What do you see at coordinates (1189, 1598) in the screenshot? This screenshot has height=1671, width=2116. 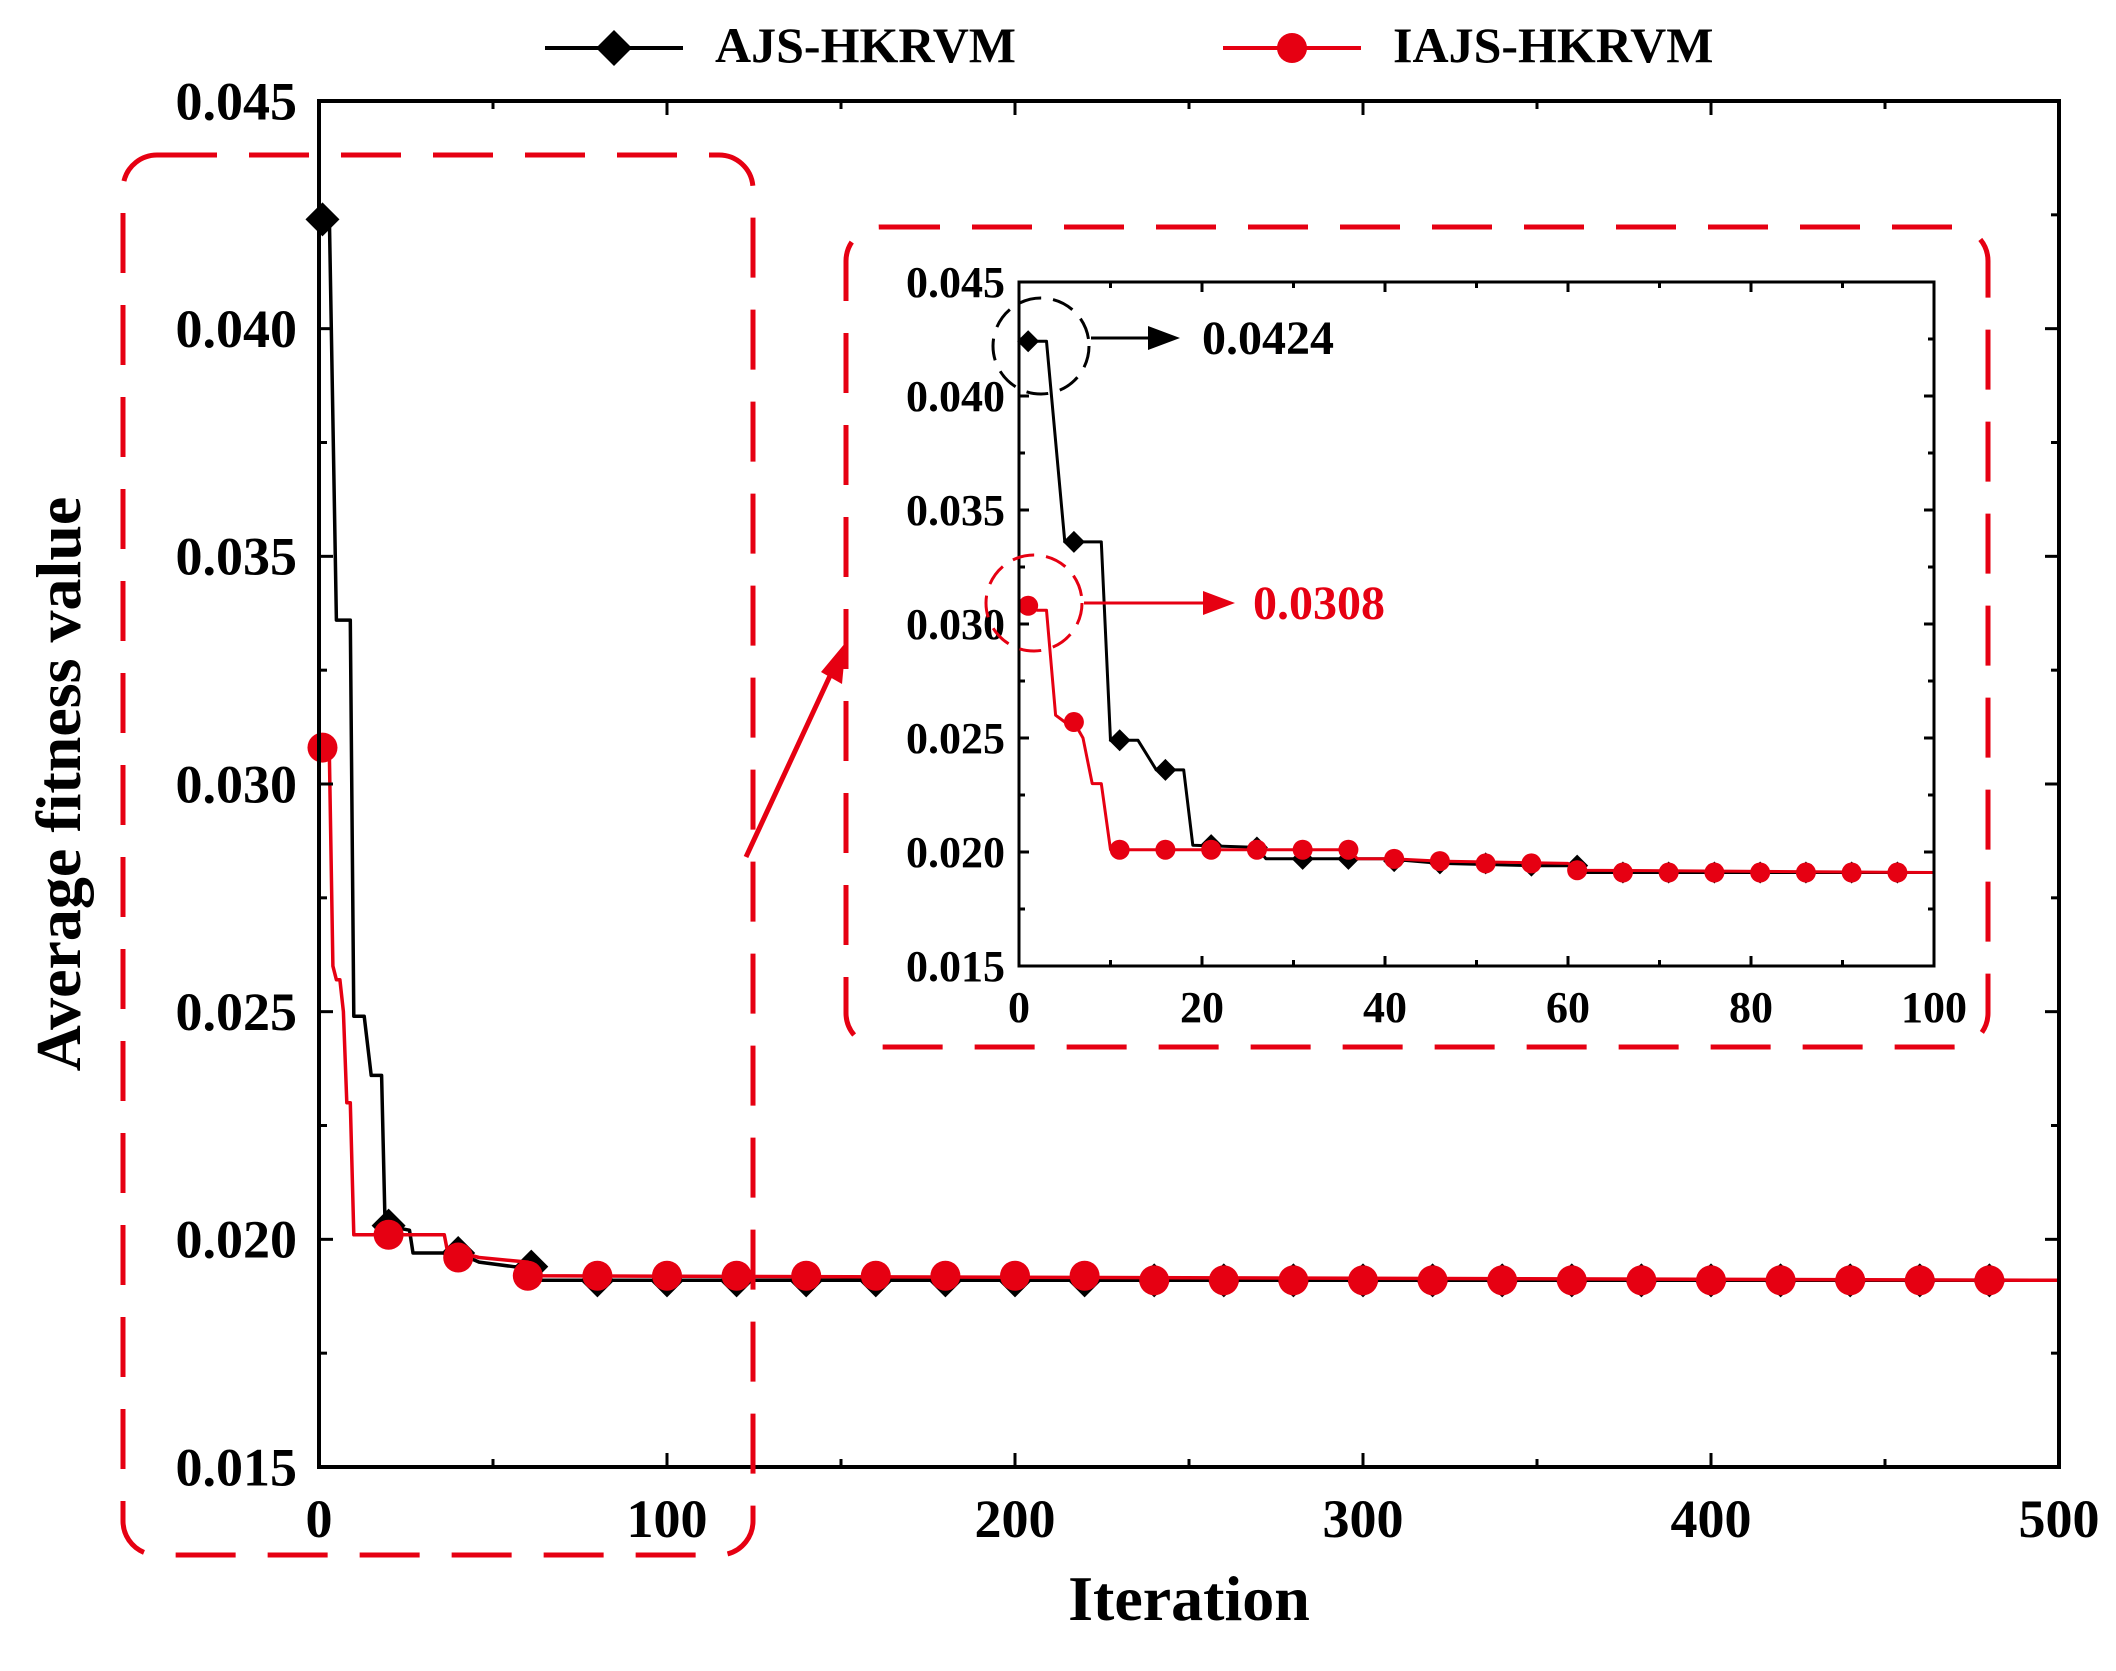 I see `x-axis-title: Iteration` at bounding box center [1189, 1598].